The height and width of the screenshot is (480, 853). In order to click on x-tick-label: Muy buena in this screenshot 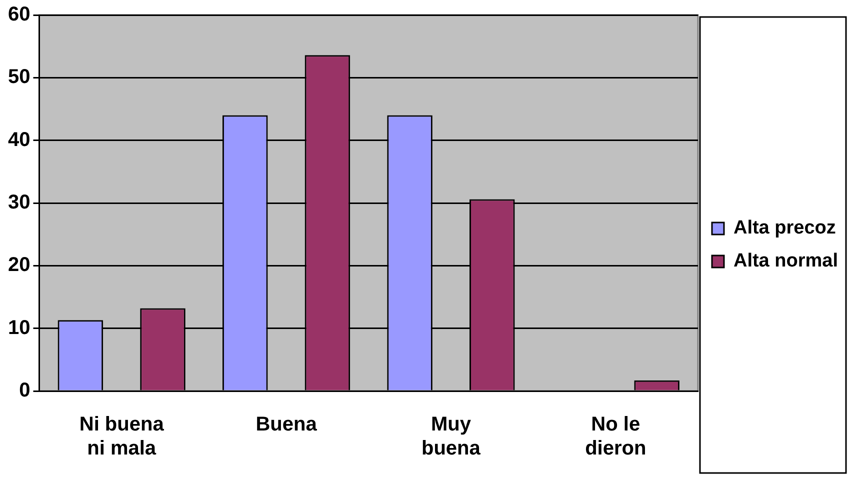, I will do `click(452, 437)`.